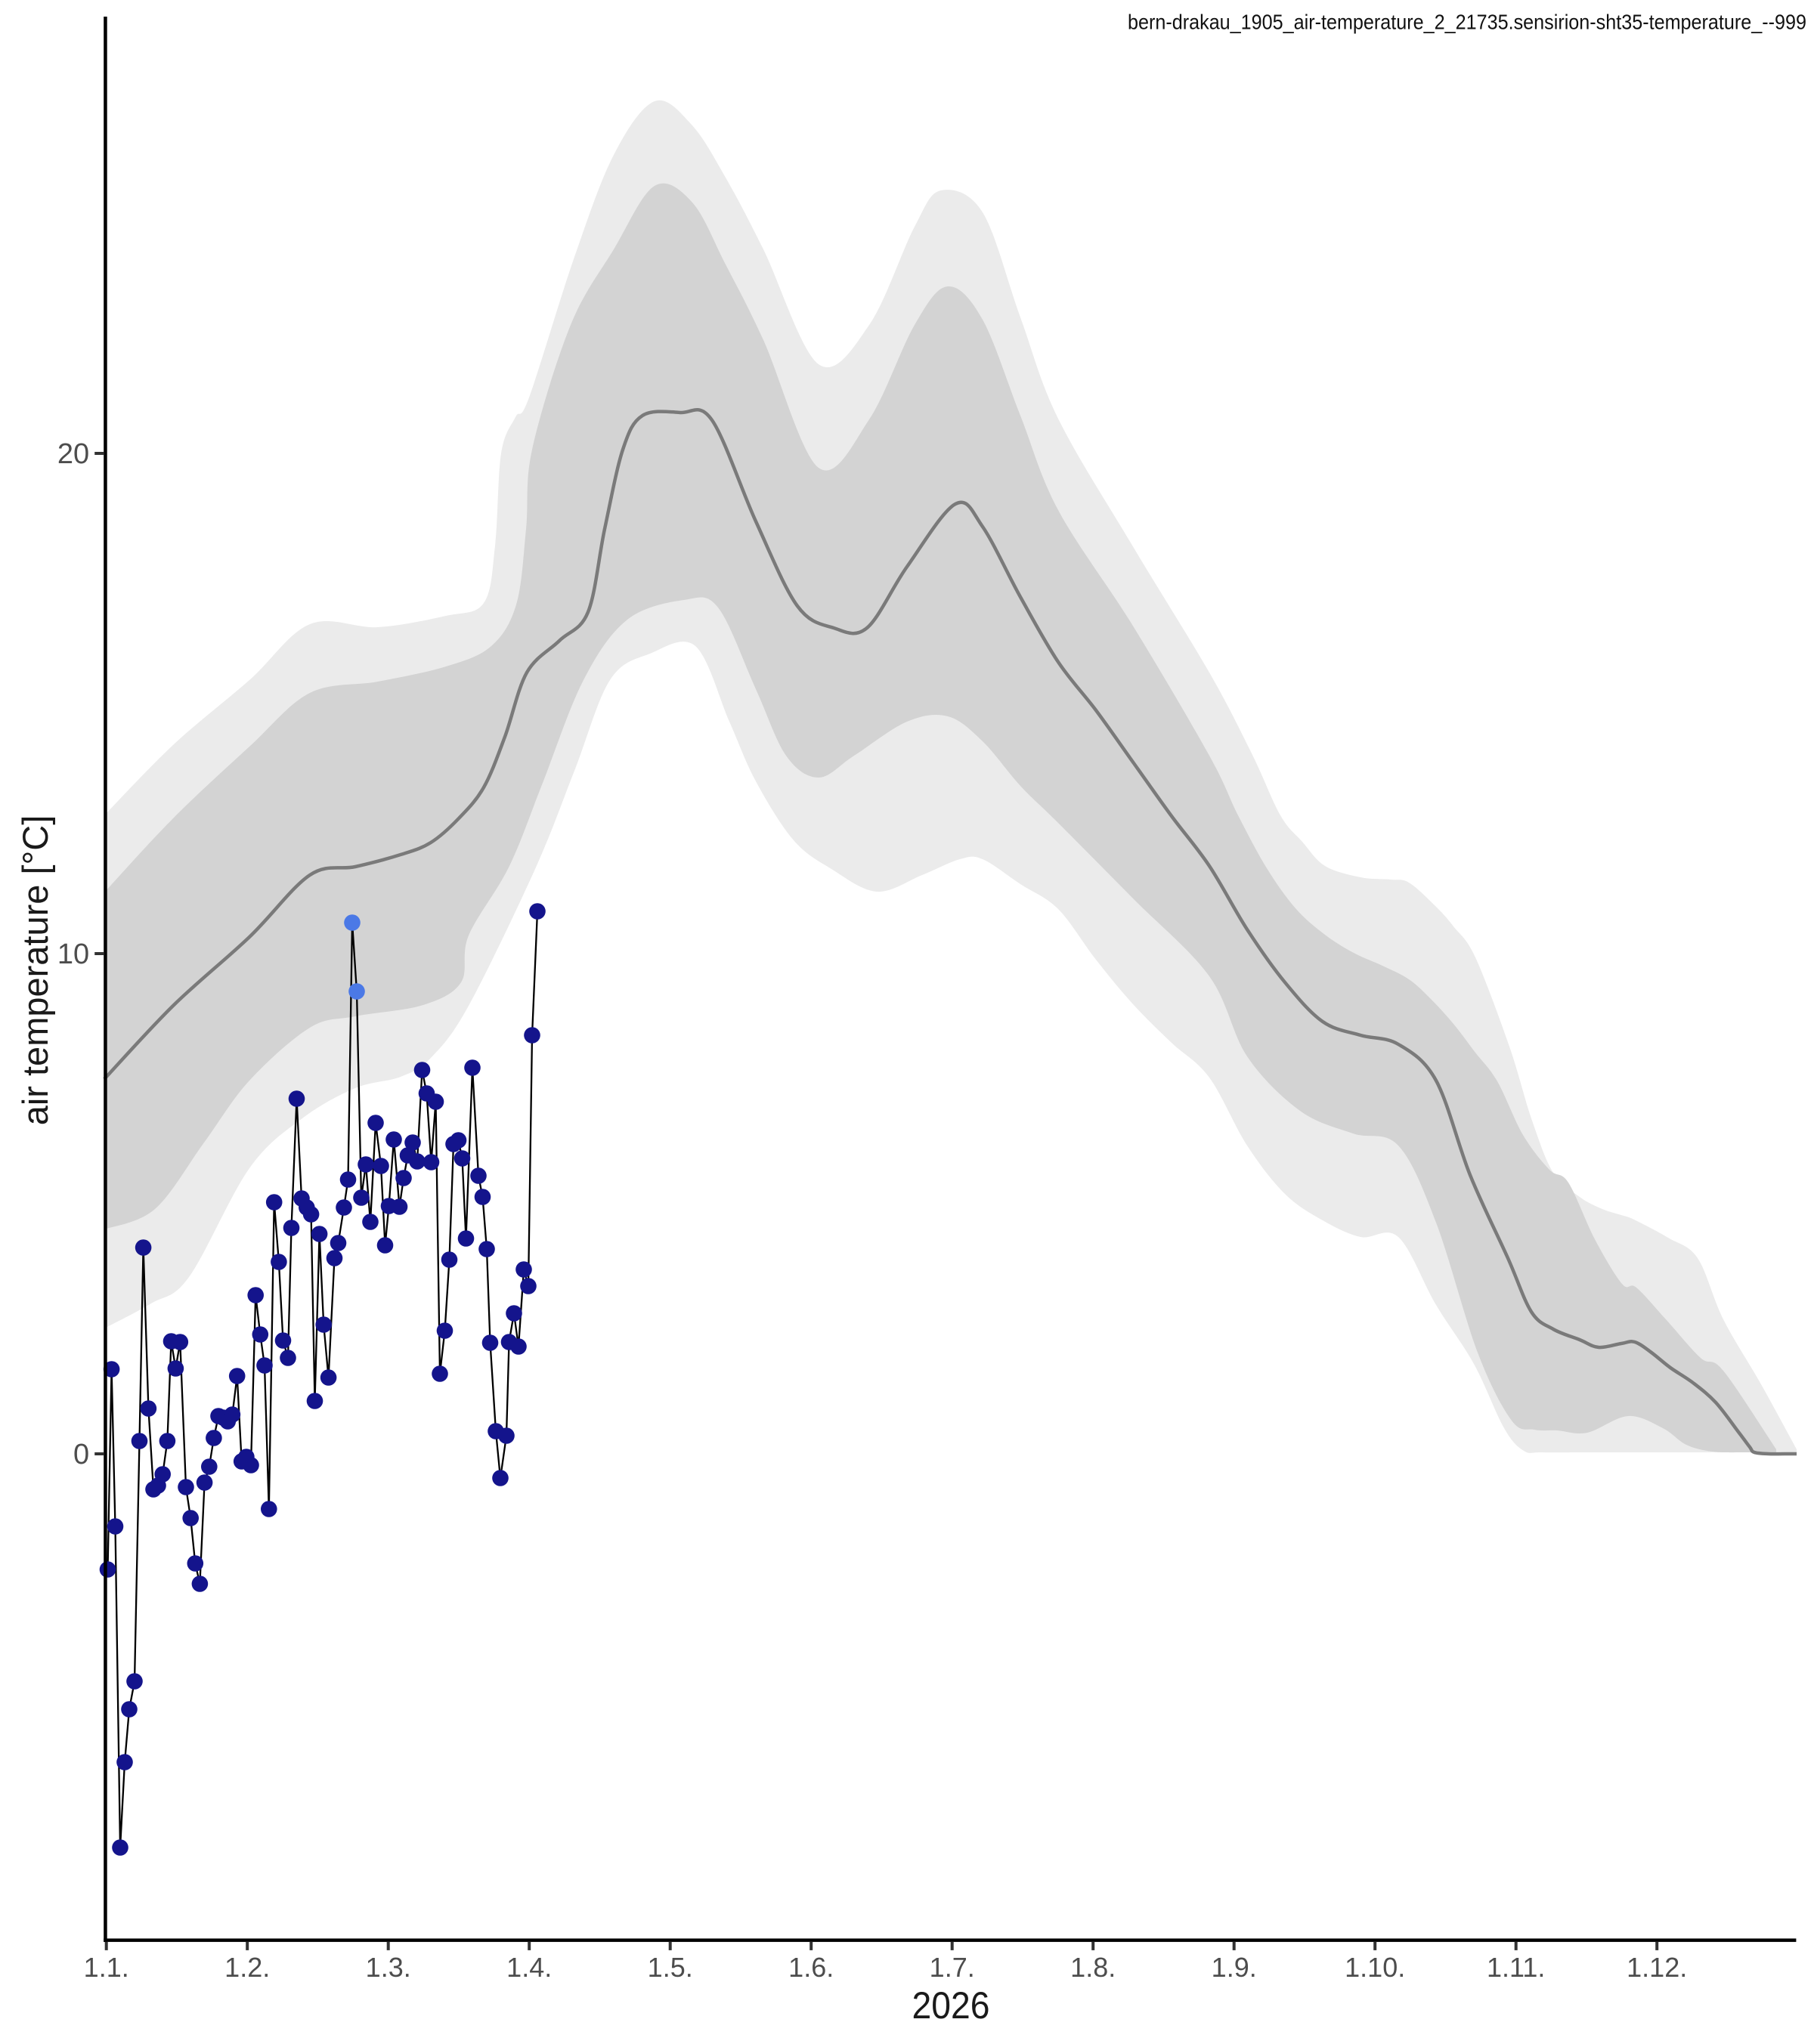 The width and height of the screenshot is (1814, 2044). I want to click on svg-text: 1.10., so click(1375, 1967).